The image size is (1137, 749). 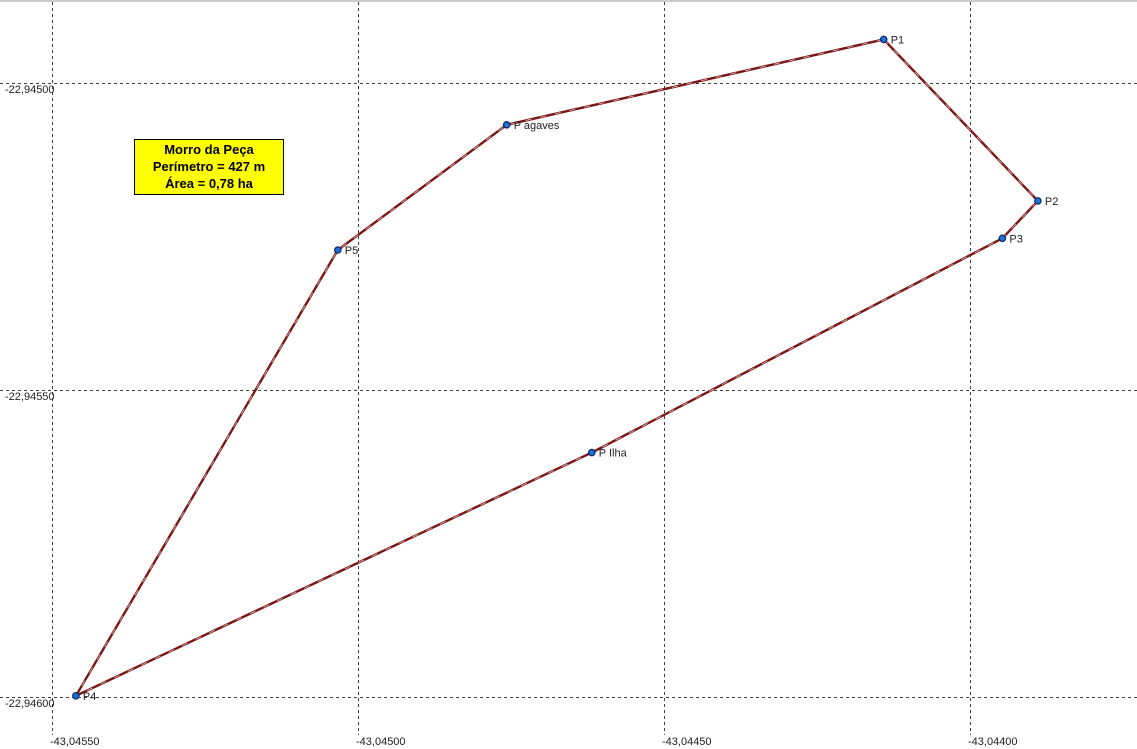 I want to click on tick-label-longitude-0: -43,04550, so click(x=75, y=742).